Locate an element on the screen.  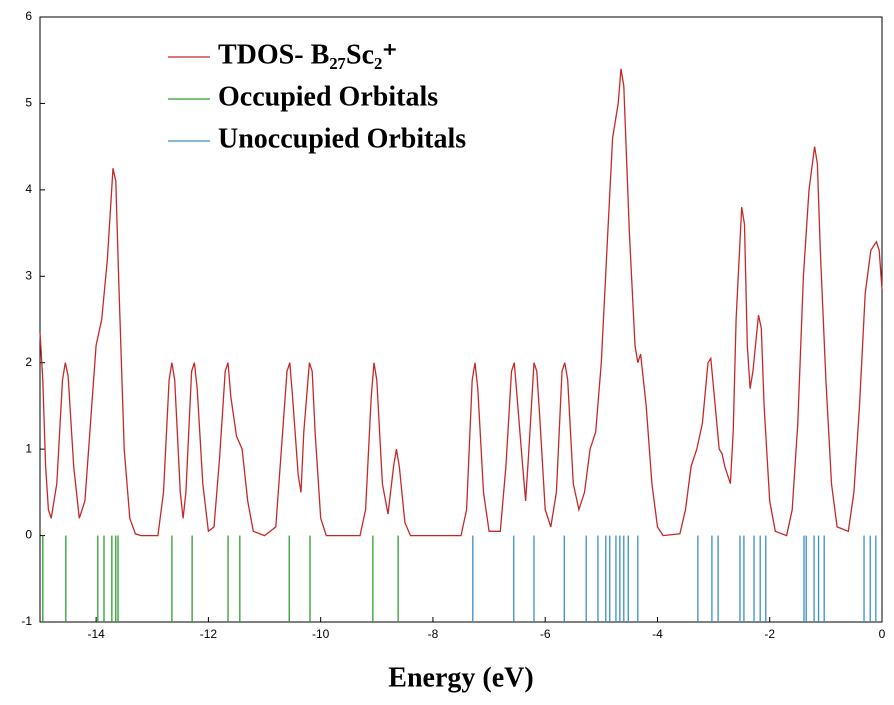
x-tick-label: -14 is located at coordinates (96, 634).